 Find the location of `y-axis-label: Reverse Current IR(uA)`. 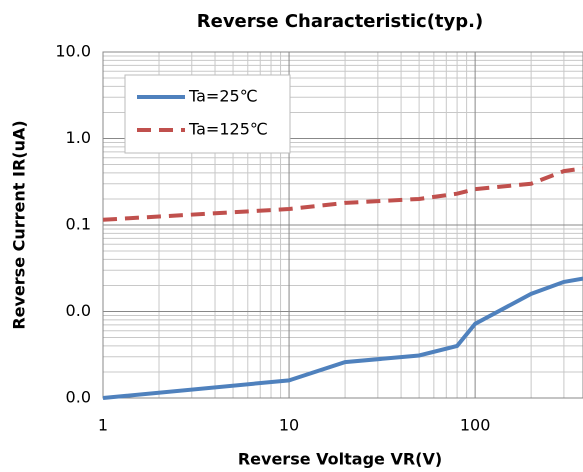

y-axis-label: Reverse Current IR(uA) is located at coordinates (19, 224).